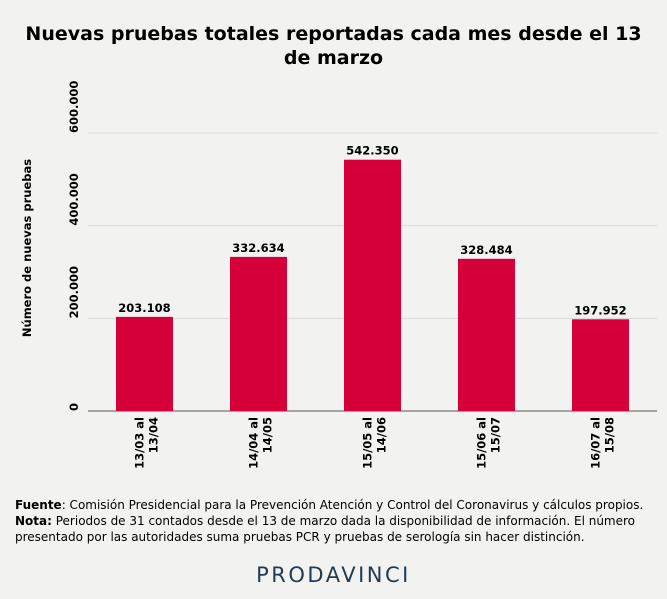 The image size is (667, 599). I want to click on x-tick-label: 14/04 al, so click(254, 443).